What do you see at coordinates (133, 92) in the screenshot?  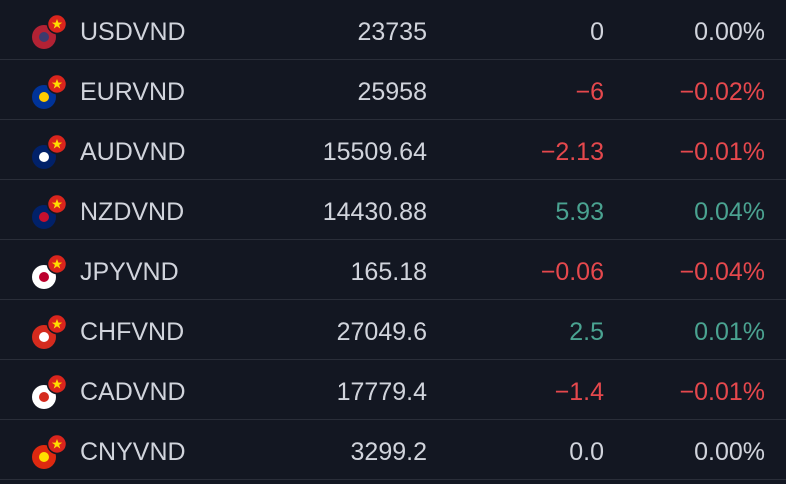 I see `symbol: EURVND` at bounding box center [133, 92].